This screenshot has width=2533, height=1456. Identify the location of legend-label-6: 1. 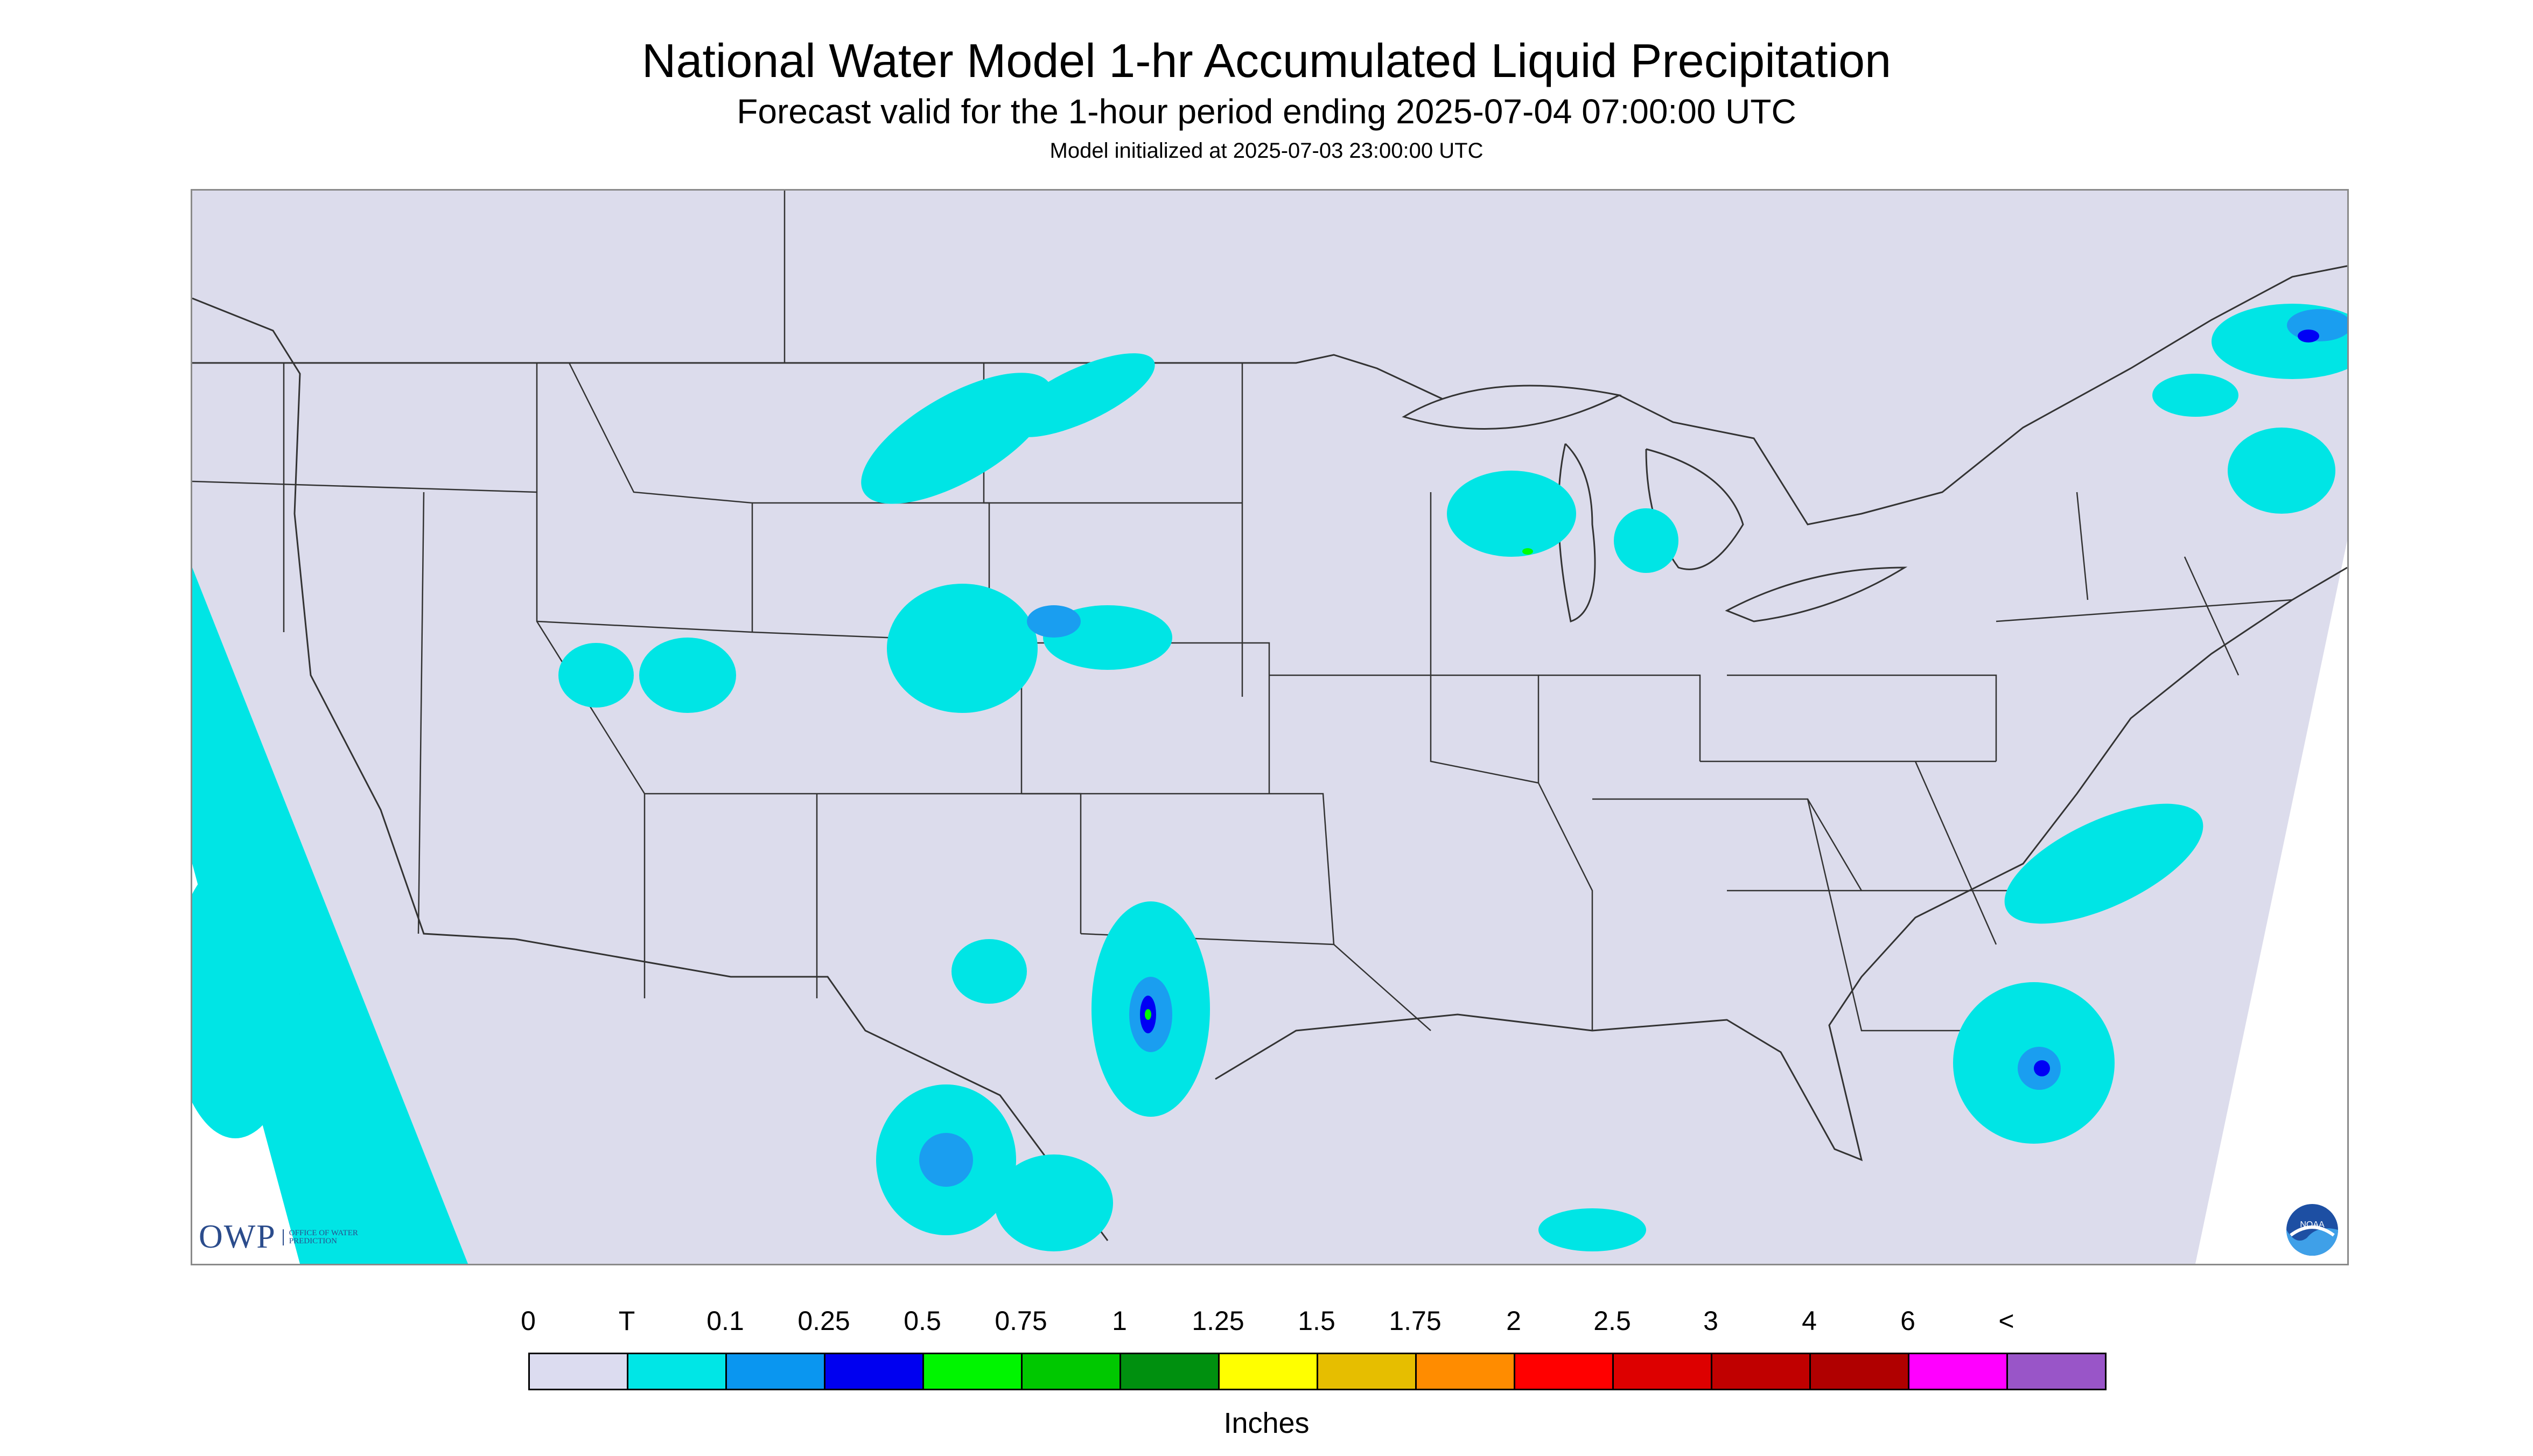
(1120, 1321).